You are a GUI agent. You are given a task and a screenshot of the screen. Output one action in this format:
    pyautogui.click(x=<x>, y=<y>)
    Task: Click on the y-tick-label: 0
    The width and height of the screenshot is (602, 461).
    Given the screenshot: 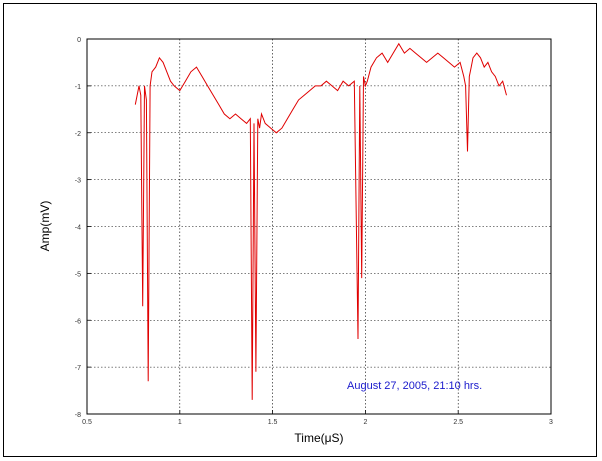 What is the action you would take?
    pyautogui.click(x=79, y=40)
    